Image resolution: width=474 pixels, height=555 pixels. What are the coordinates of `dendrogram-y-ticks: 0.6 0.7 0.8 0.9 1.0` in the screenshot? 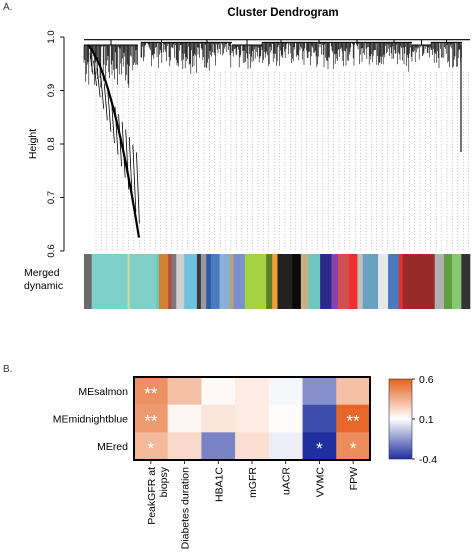 It's located at (55, 144).